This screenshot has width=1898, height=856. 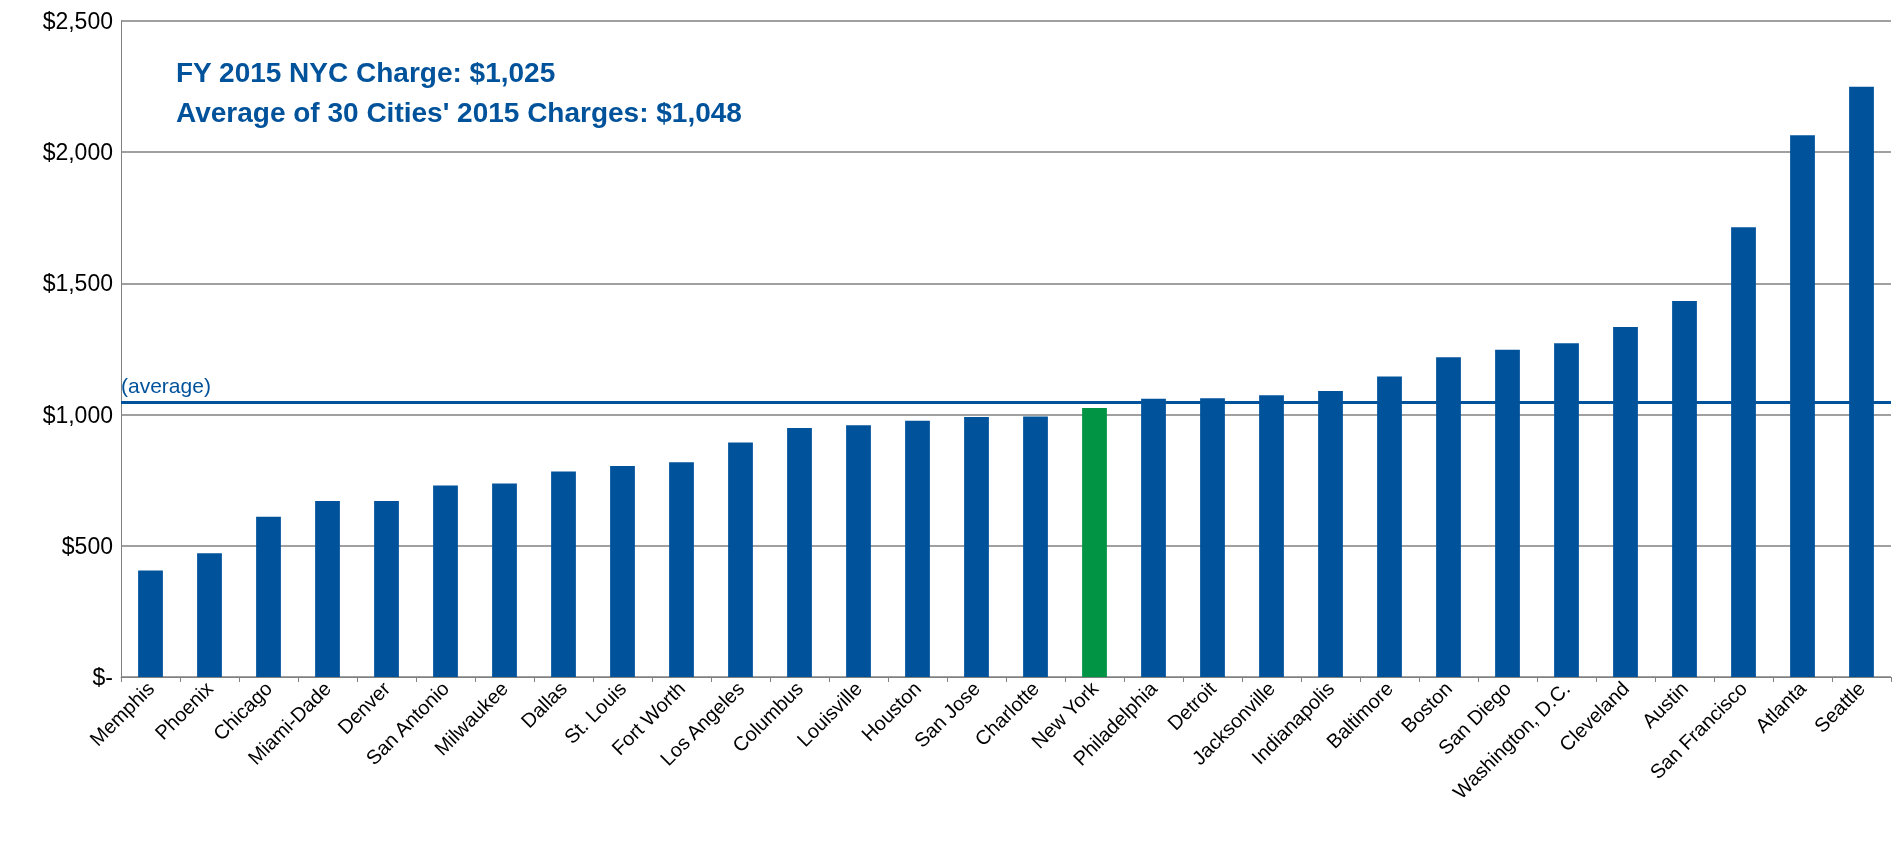 I want to click on y-tick-label: $2,500, so click(x=77, y=21).